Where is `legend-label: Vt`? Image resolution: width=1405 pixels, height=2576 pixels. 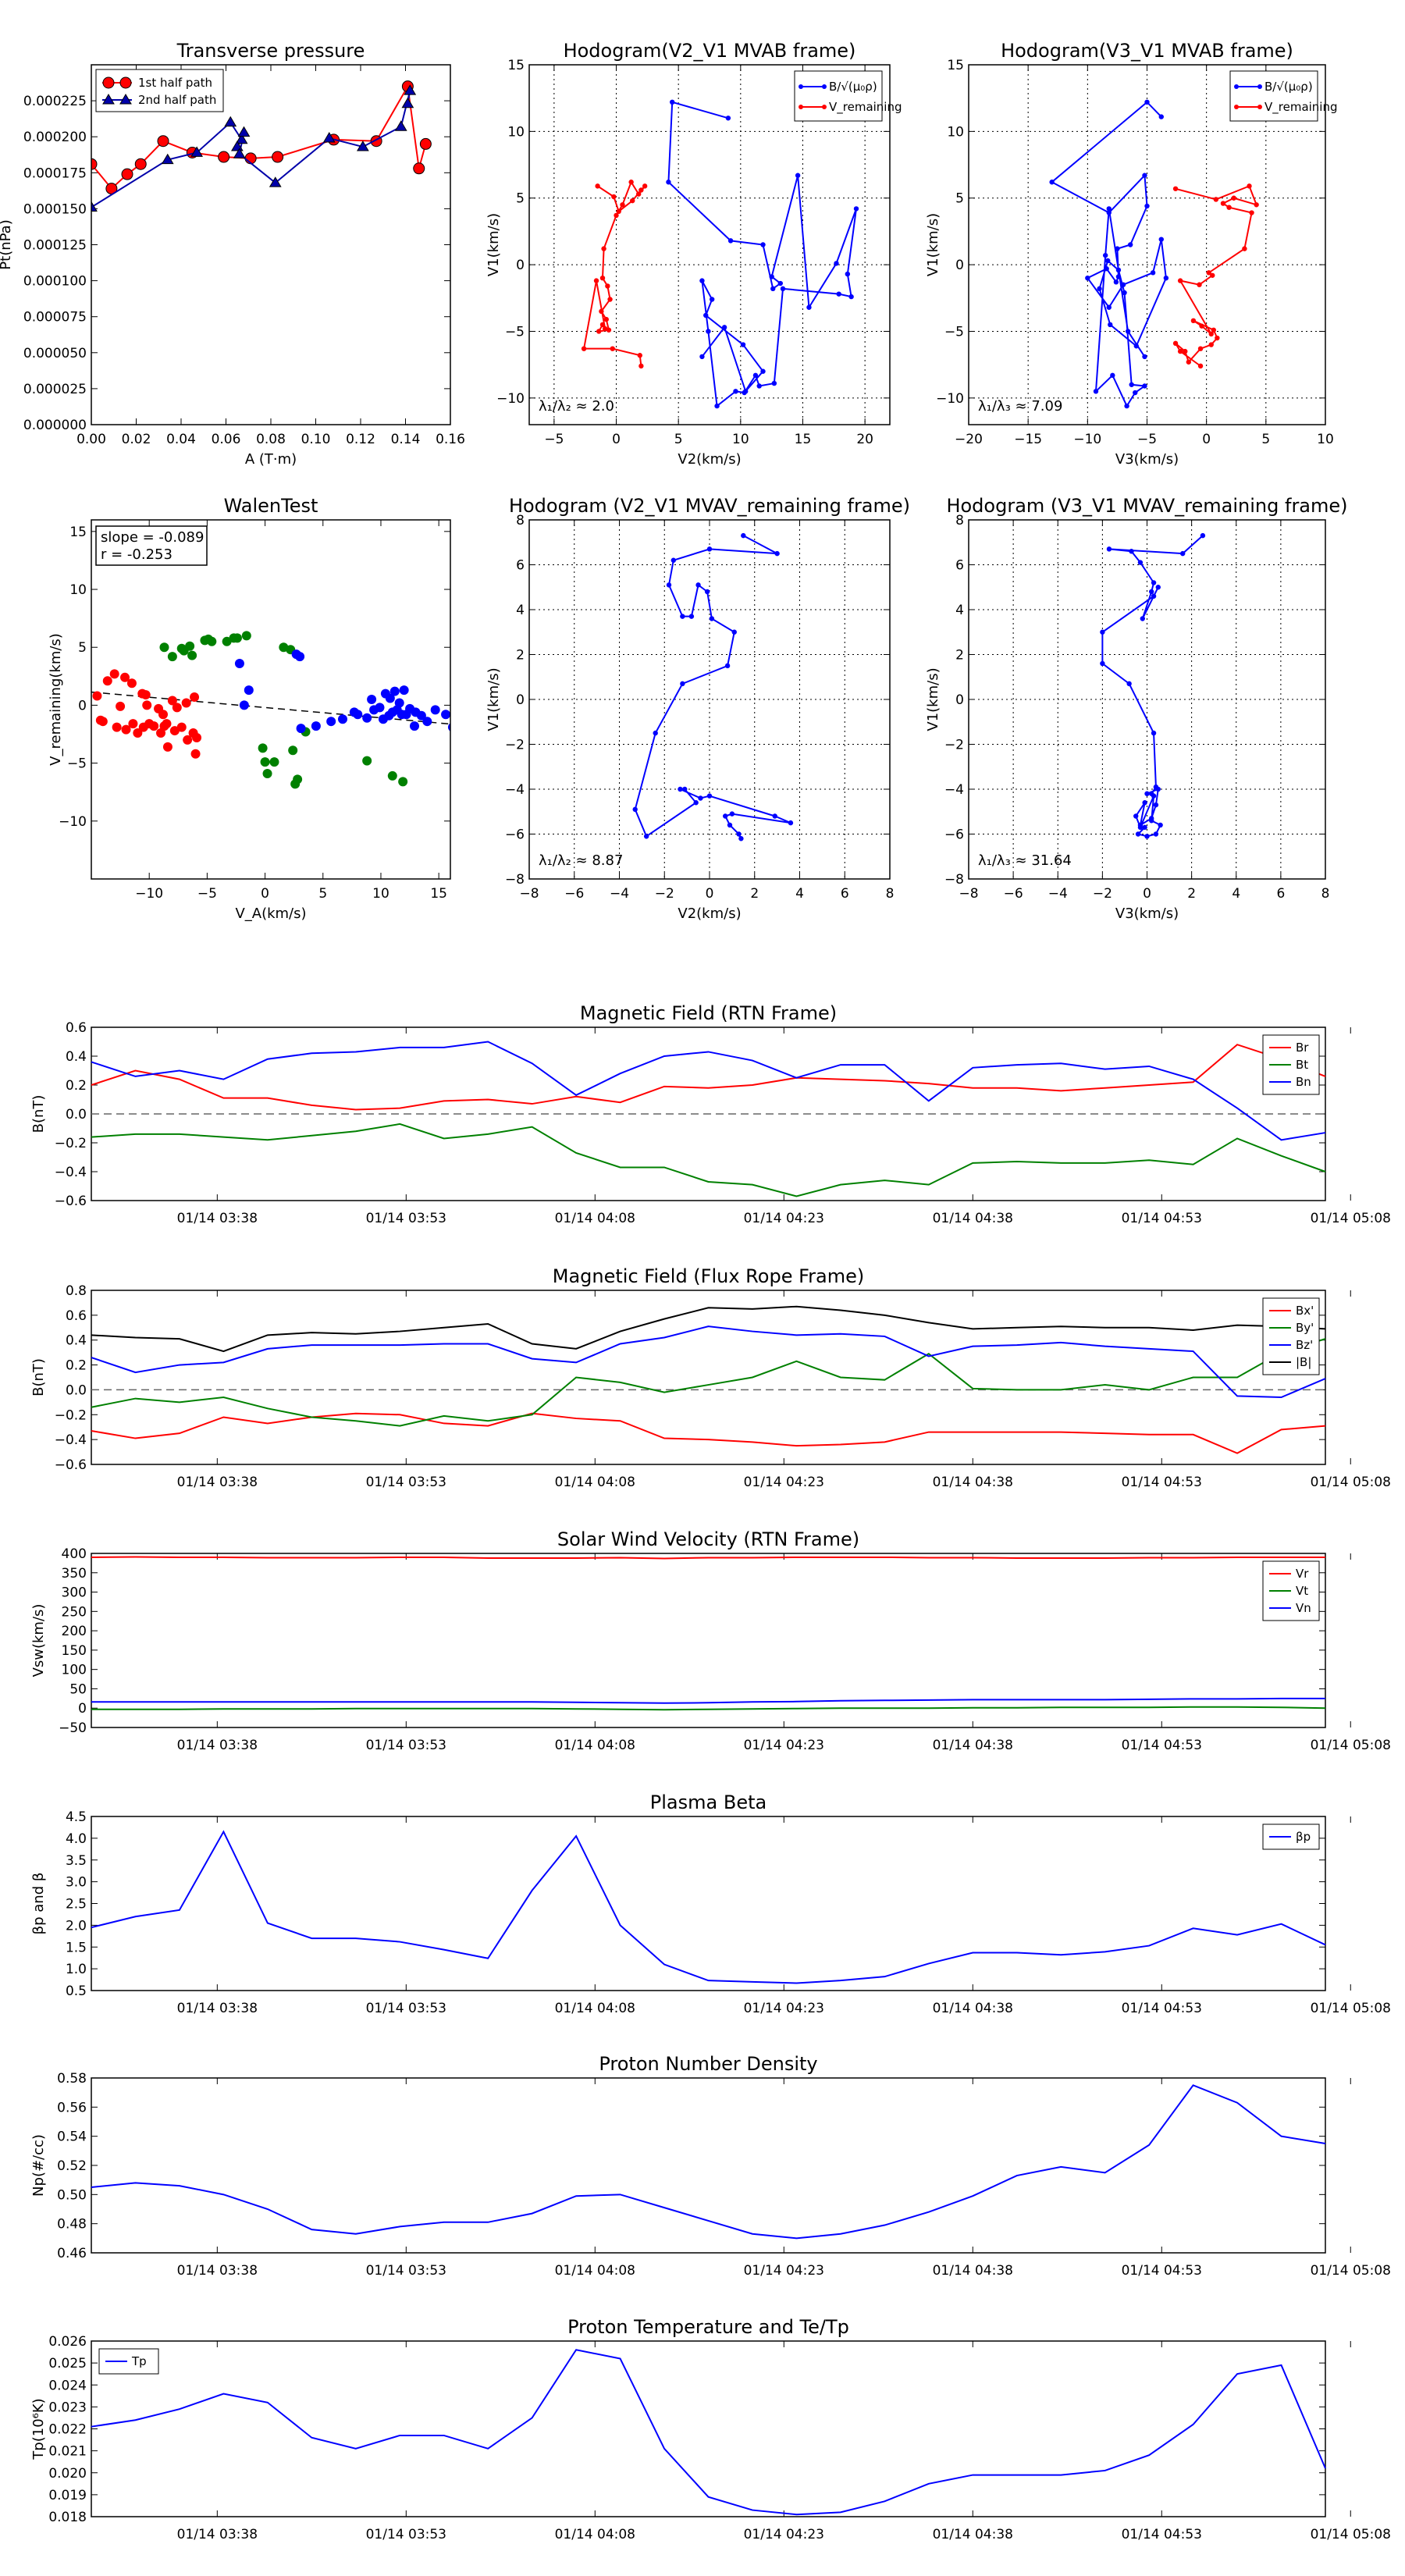
legend-label: Vt is located at coordinates (1302, 1591).